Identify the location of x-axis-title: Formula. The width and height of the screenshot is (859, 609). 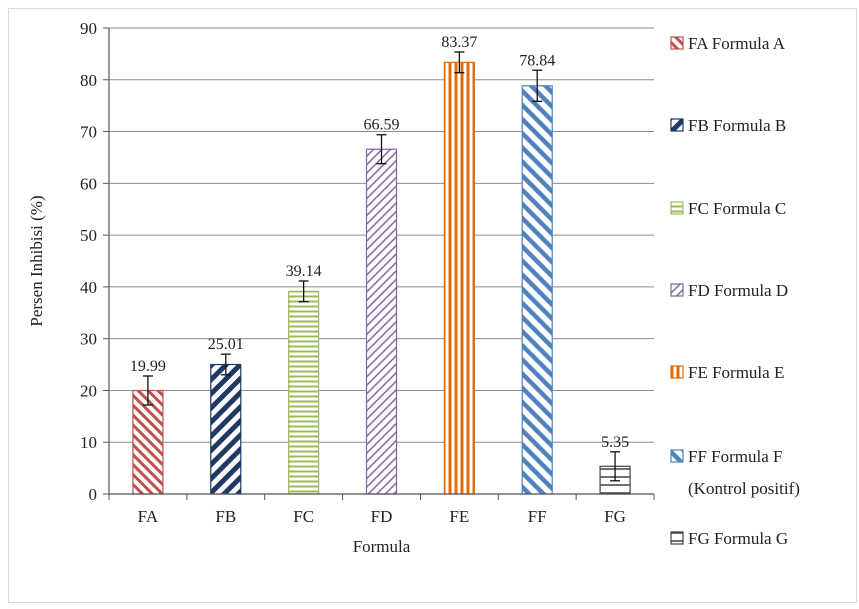
(382, 546).